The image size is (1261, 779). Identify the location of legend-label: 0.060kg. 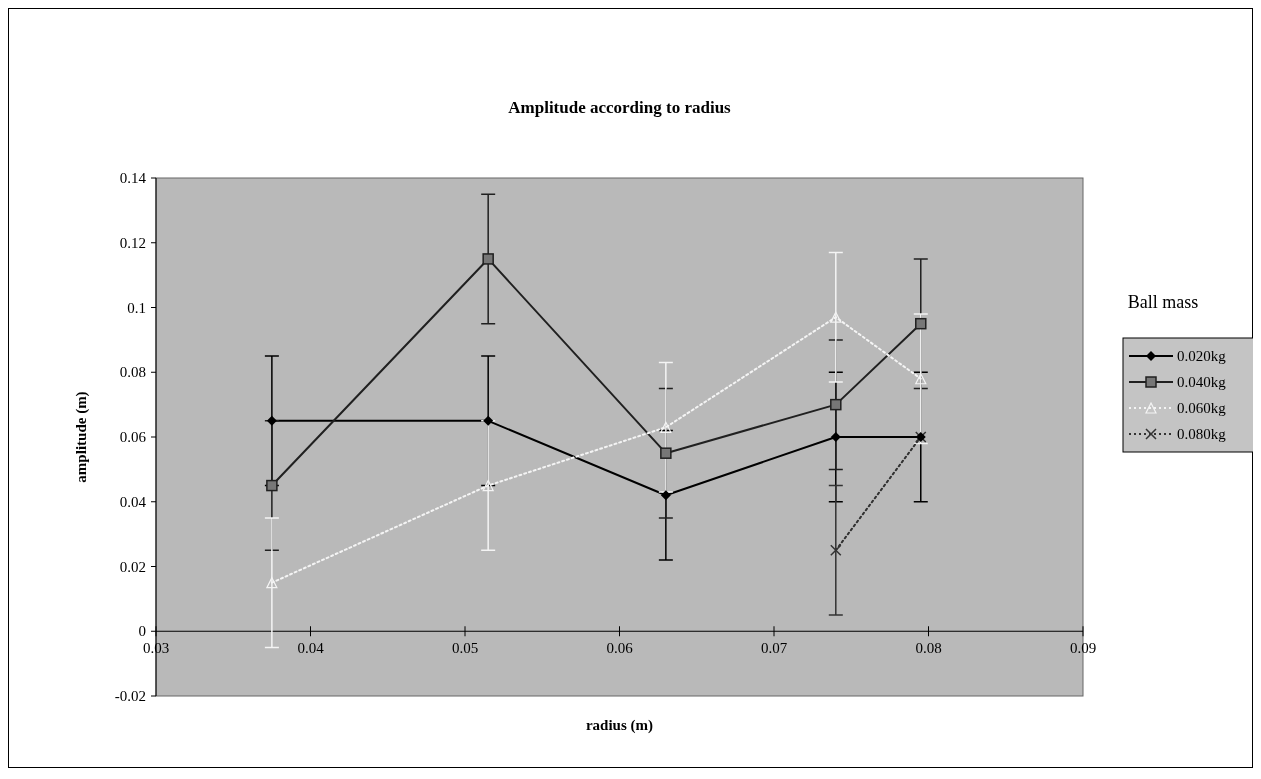
(1202, 408).